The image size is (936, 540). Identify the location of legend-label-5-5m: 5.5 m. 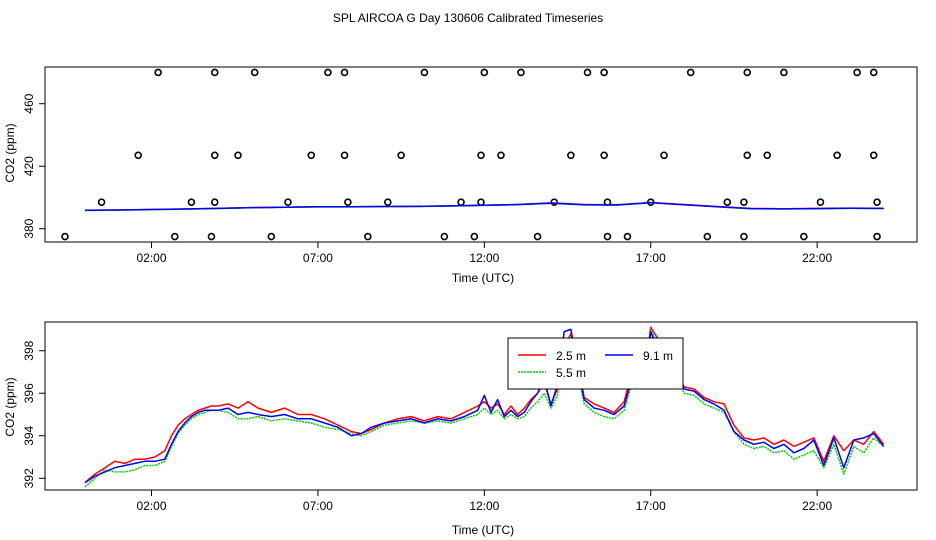
(571, 373).